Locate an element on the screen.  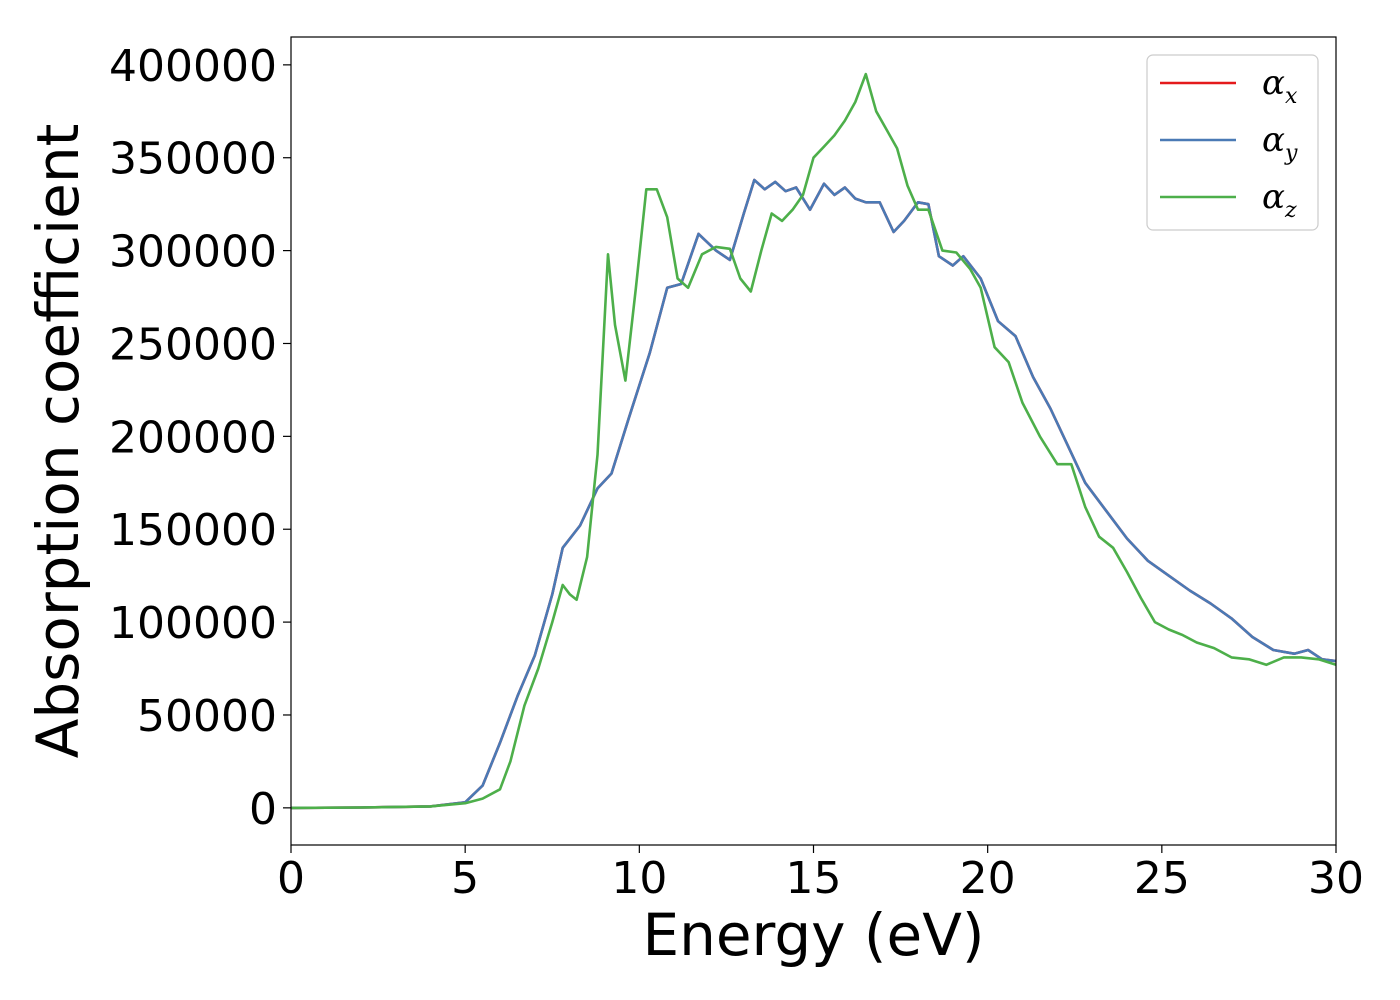
x-axis-ticks: 0 5 10 15 20 25 30 is located at coordinates (820, 874).